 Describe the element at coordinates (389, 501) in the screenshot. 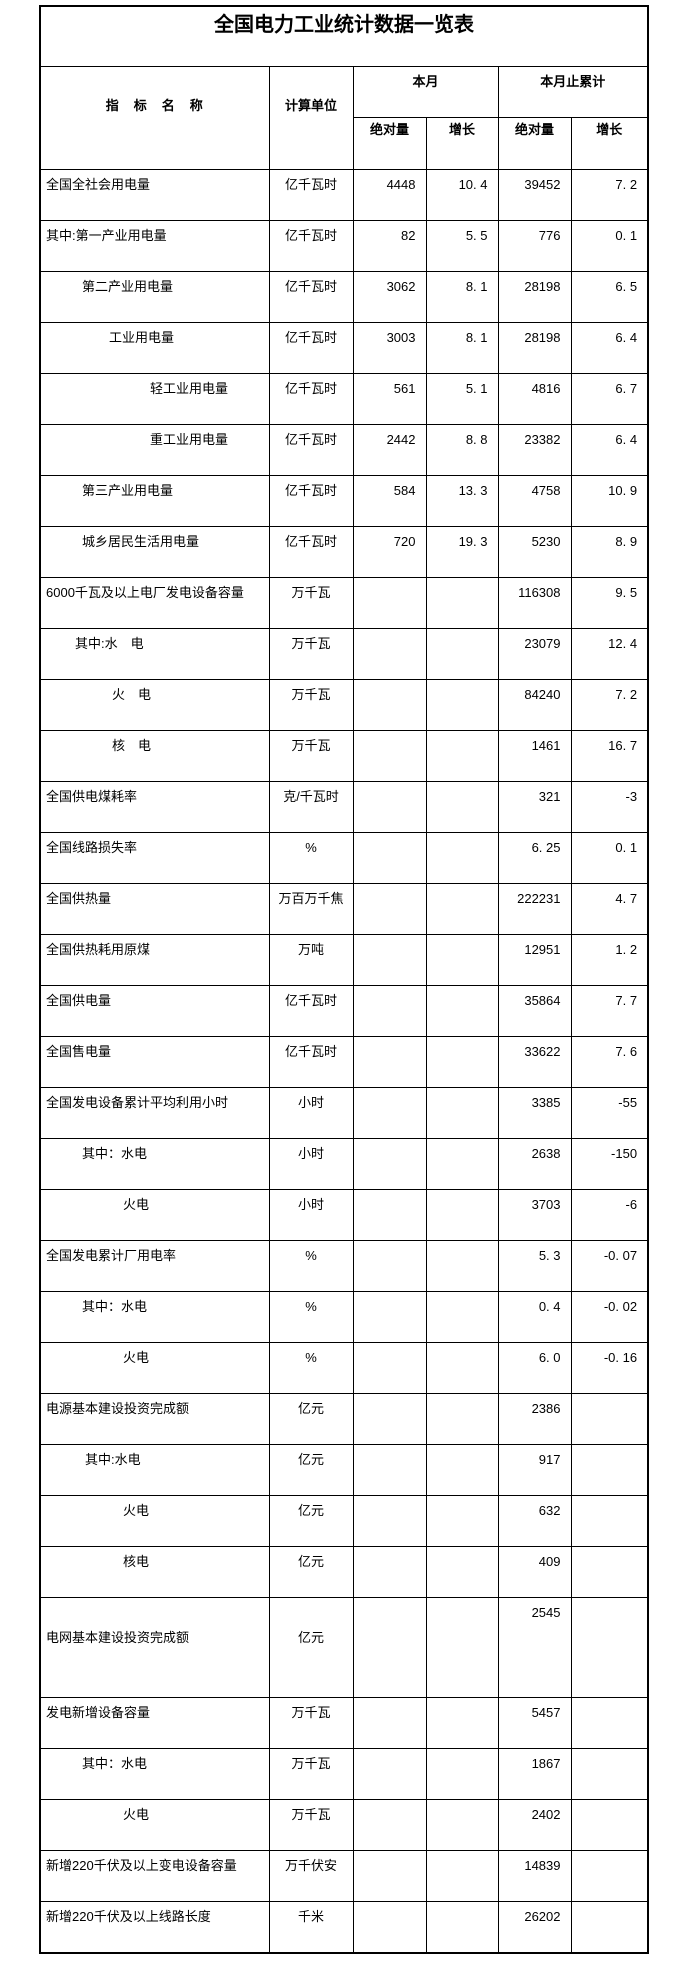

I see `month-absolute-cell: 584` at that location.